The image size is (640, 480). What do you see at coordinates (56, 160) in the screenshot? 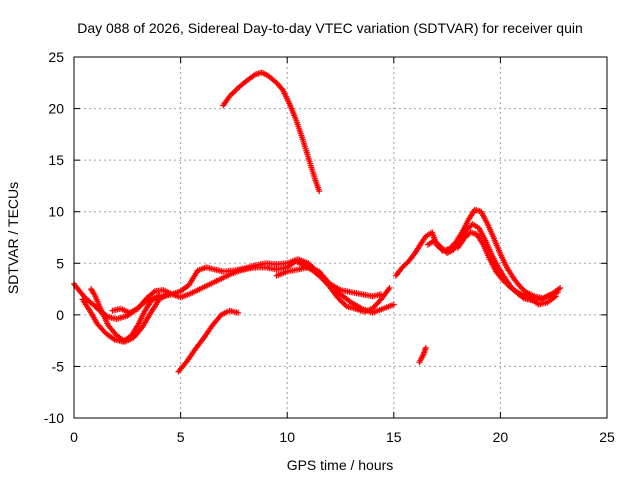
I see `y-tick-label: 15` at bounding box center [56, 160].